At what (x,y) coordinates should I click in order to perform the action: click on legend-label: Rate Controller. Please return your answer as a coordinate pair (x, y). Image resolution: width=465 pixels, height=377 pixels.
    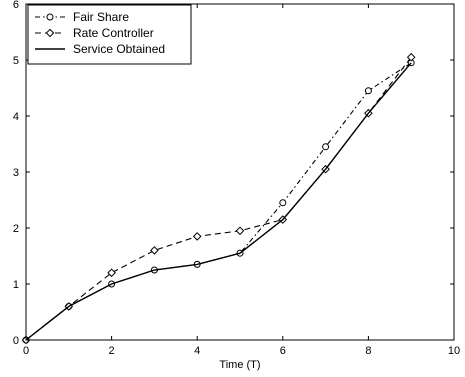
    Looking at the image, I should click on (113, 33).